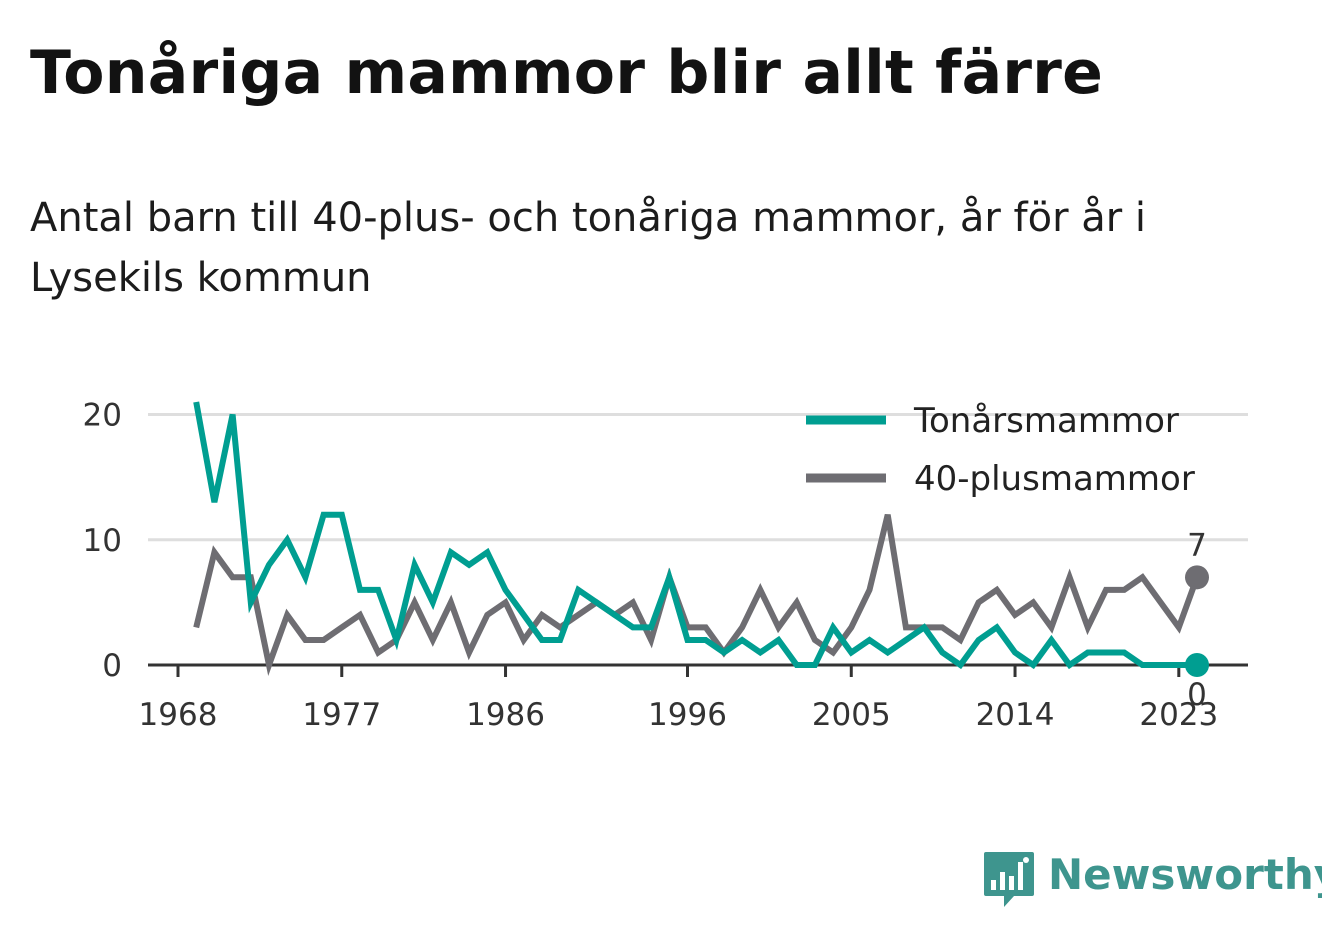 This screenshot has height=939, width=1322. What do you see at coordinates (1009, 879) in the screenshot?
I see `bar-chart-speech-bubble-icon` at bounding box center [1009, 879].